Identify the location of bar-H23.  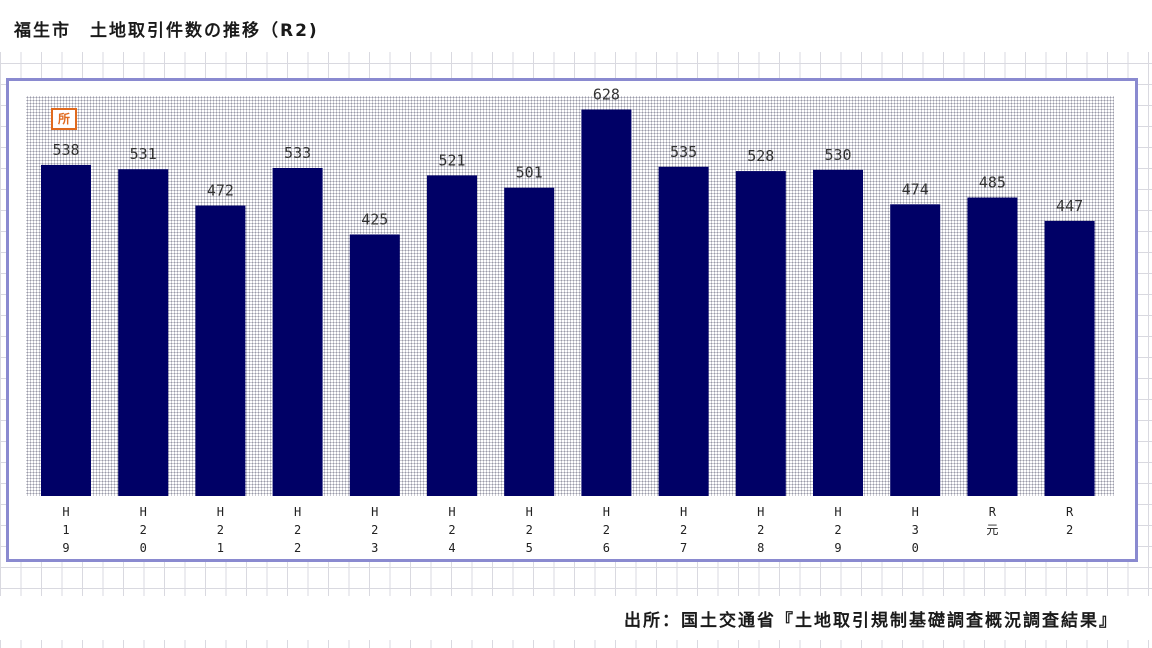
(374, 365).